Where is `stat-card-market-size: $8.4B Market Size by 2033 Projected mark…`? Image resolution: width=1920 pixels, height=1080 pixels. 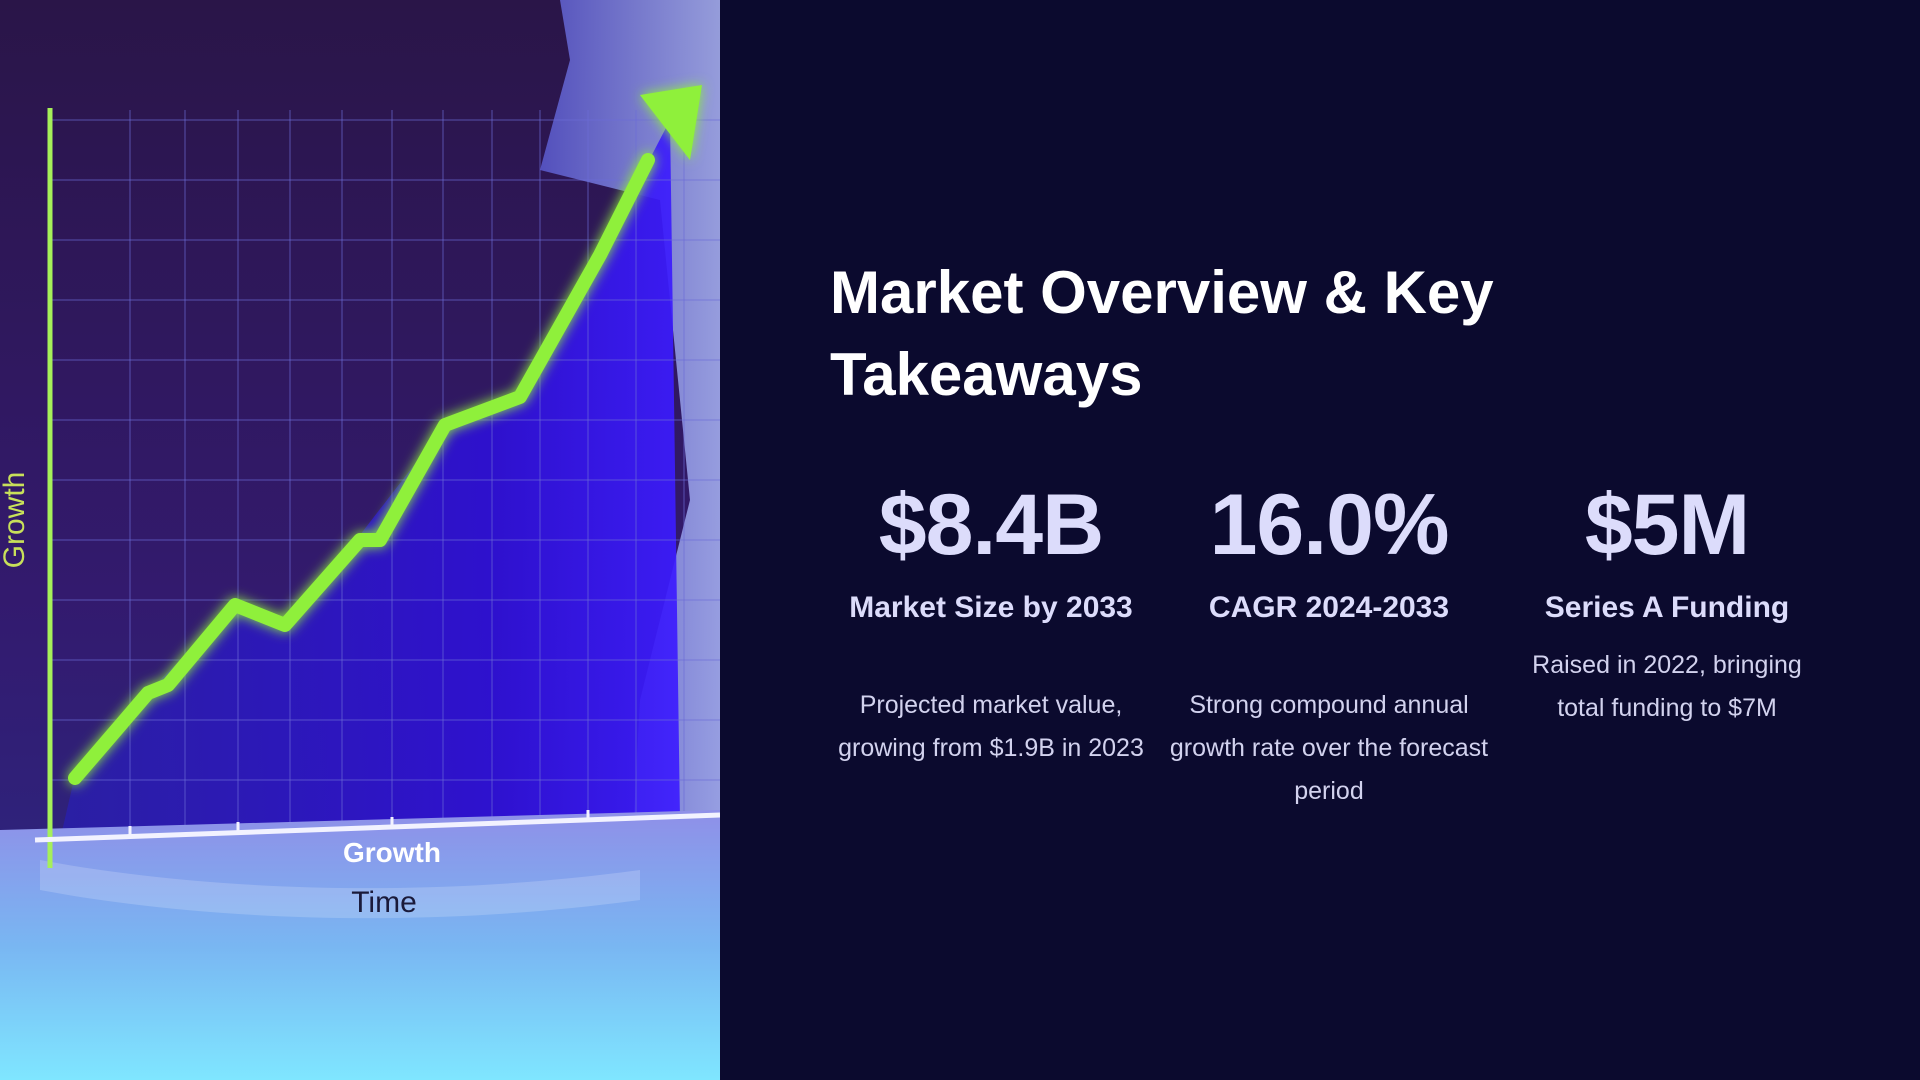
stat-card-market-size: $8.4B Market Size by 2033 Projected mark… is located at coordinates (991, 620).